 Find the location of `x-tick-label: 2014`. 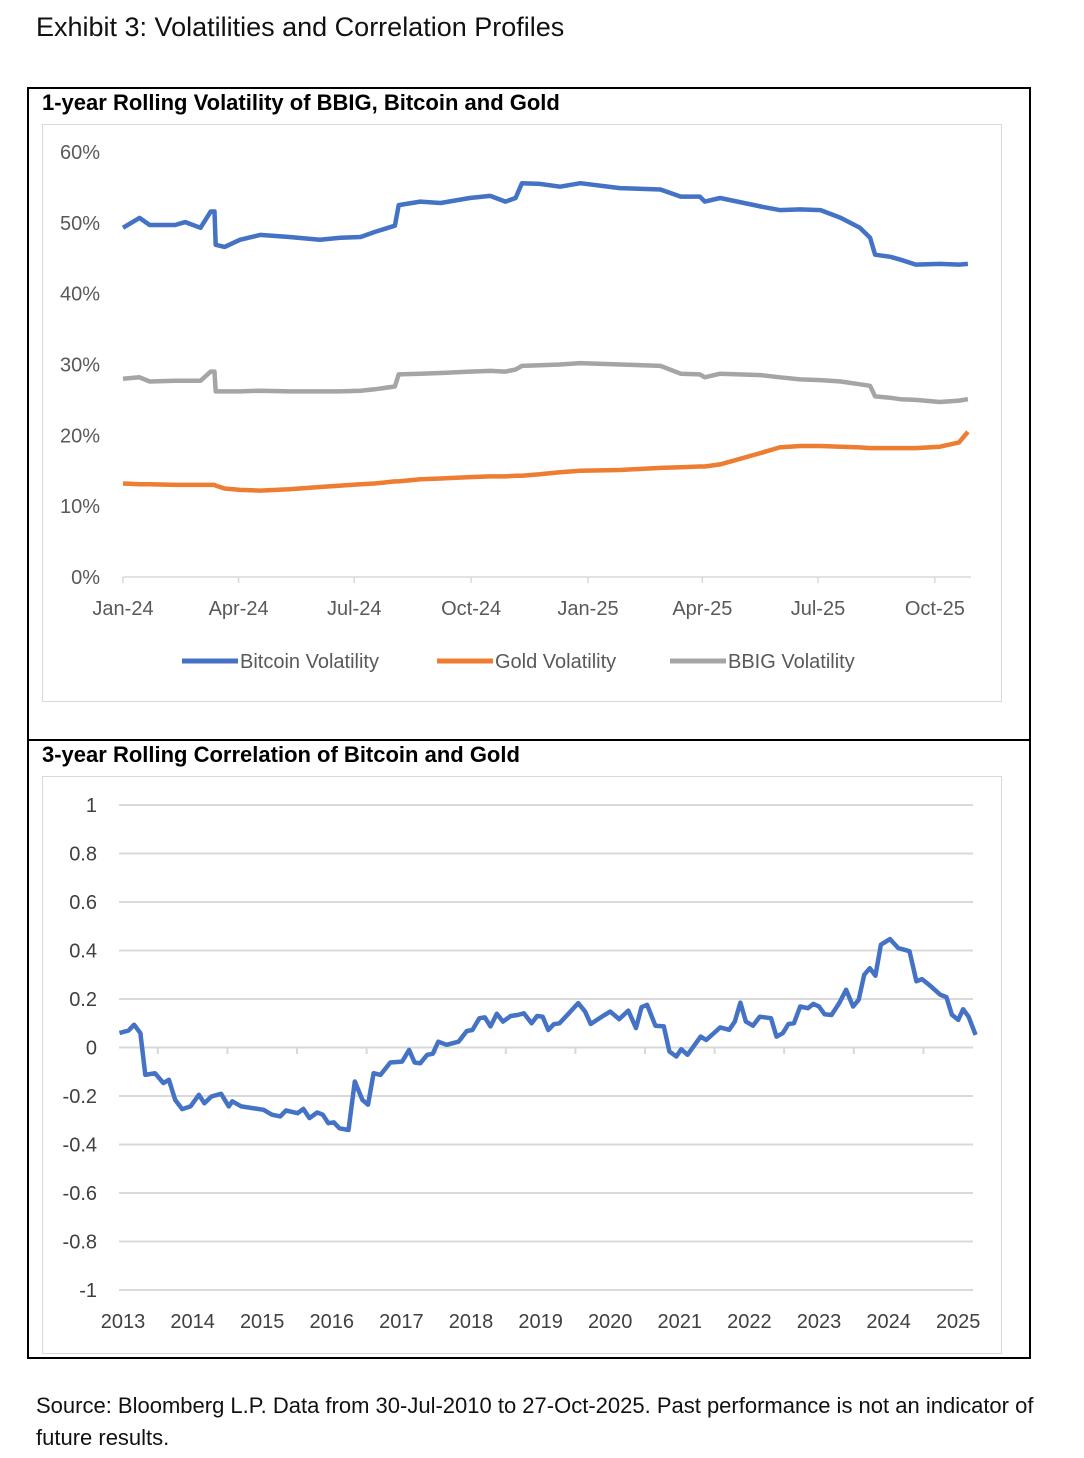

x-tick-label: 2014 is located at coordinates (192, 1322).